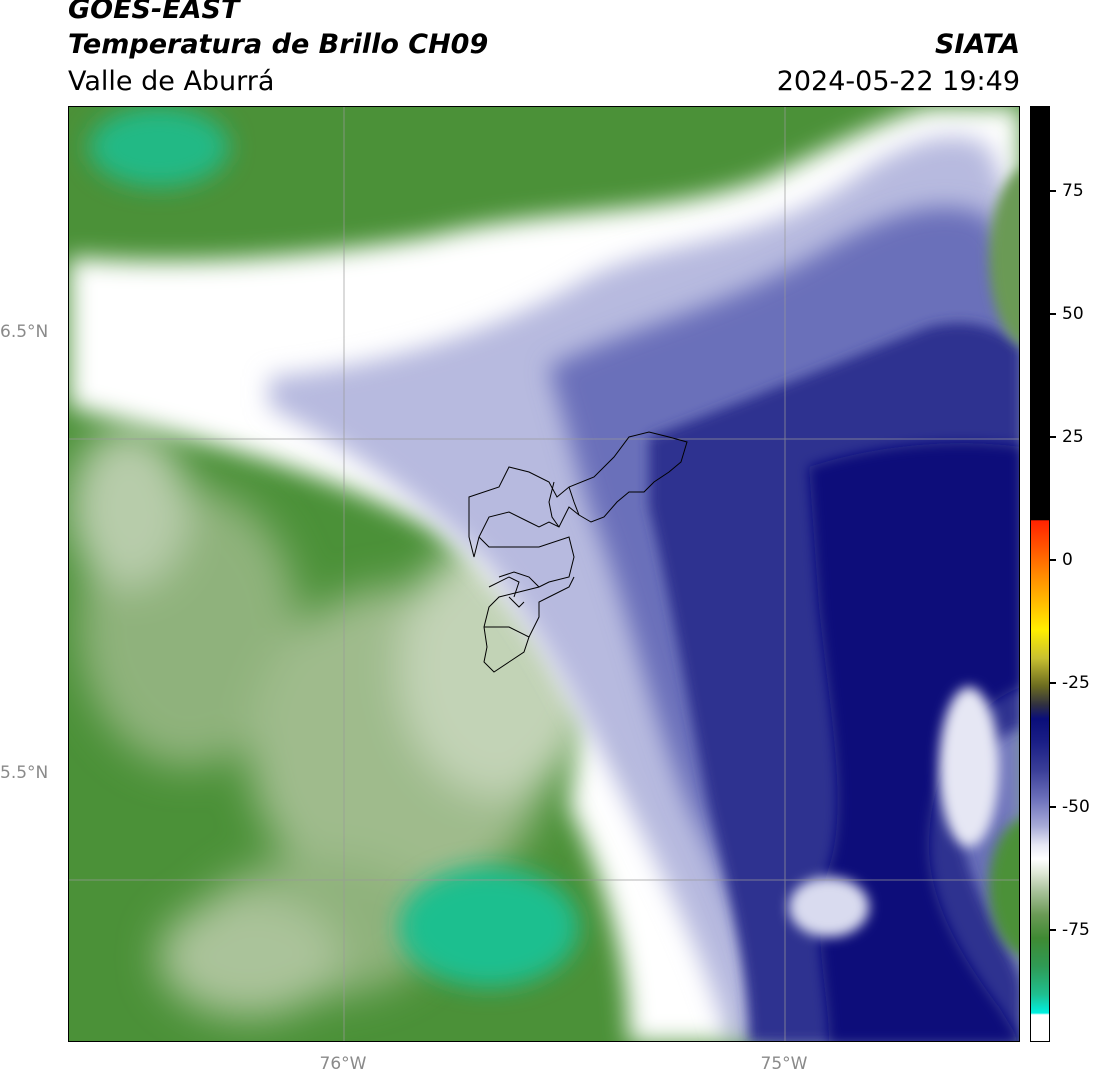  What do you see at coordinates (24, 773) in the screenshot?
I see `lat-label-5-5: 5.5°N` at bounding box center [24, 773].